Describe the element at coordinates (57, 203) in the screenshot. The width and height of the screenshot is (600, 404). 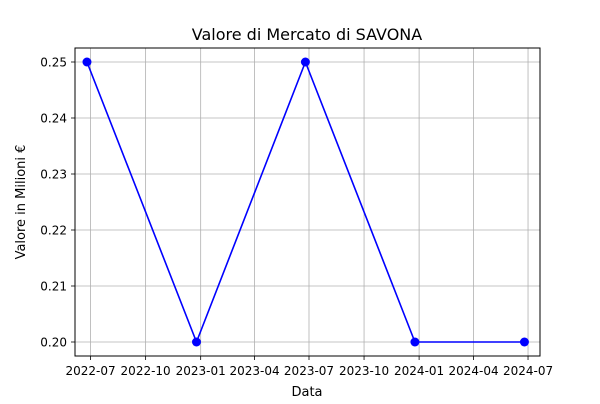
I see `y-axis-ticks: 0.20 0.21 0.22 0.23 0.24 0.25` at that location.